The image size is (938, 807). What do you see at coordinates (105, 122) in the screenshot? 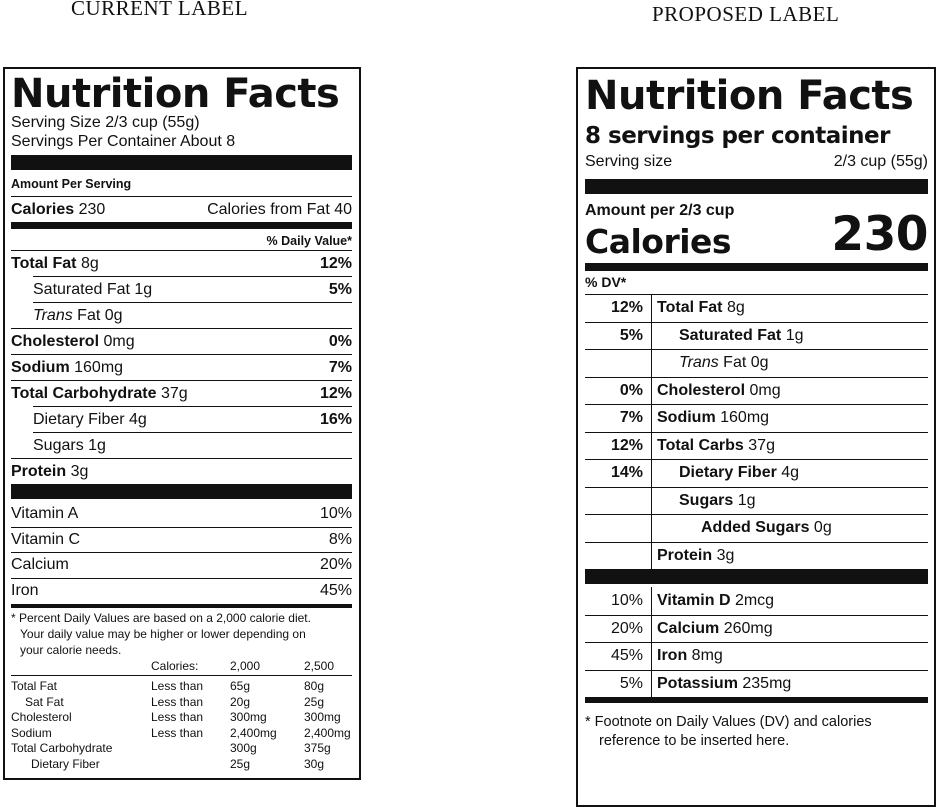
I see `current-serving-size: Serving Size 2/3 cup (55g)` at bounding box center [105, 122].